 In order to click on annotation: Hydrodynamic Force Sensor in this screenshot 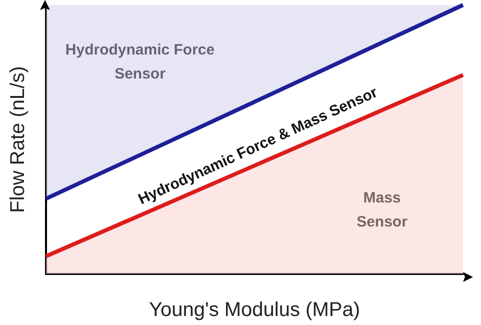, I will do `click(140, 62)`.